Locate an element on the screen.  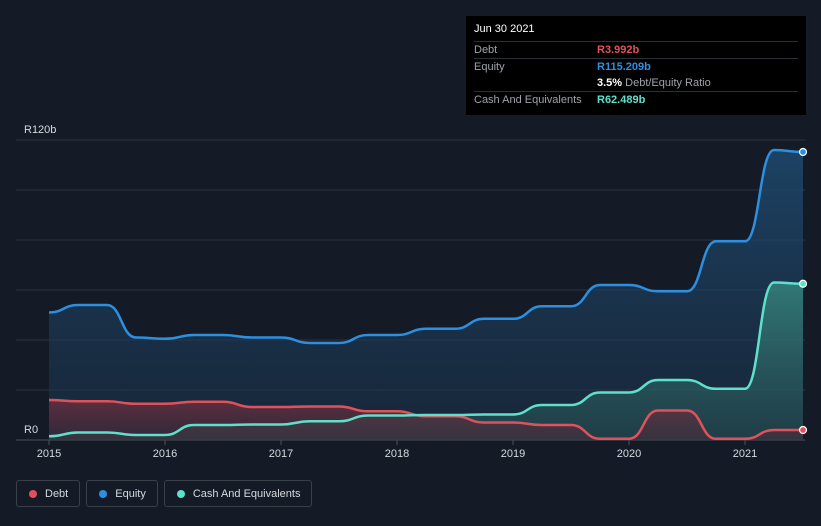
y-tick-label: R120b is located at coordinates (40, 130).